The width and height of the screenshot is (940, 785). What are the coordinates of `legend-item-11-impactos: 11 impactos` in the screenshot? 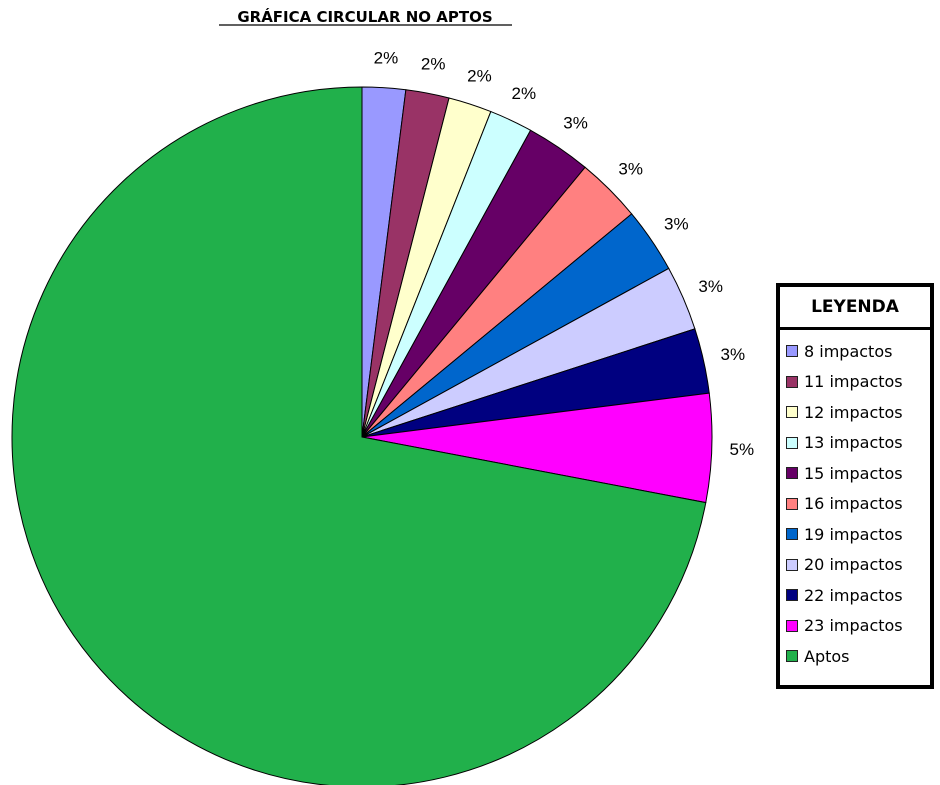 It's located at (855, 382).